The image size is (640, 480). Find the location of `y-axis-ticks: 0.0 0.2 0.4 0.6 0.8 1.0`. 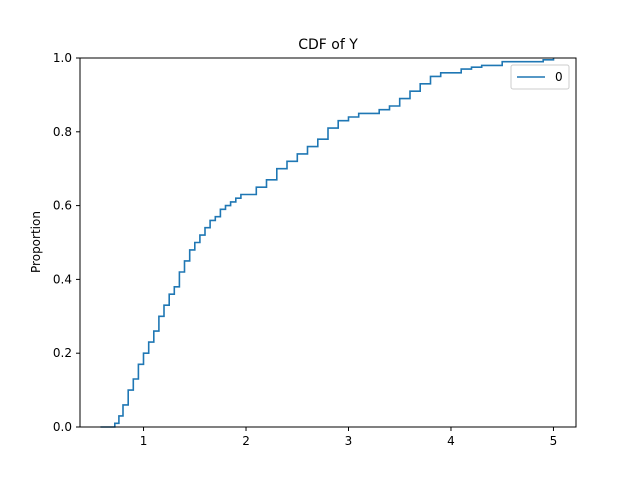

y-axis-ticks: 0.0 0.2 0.4 0.6 0.8 1.0 is located at coordinates (66, 242).